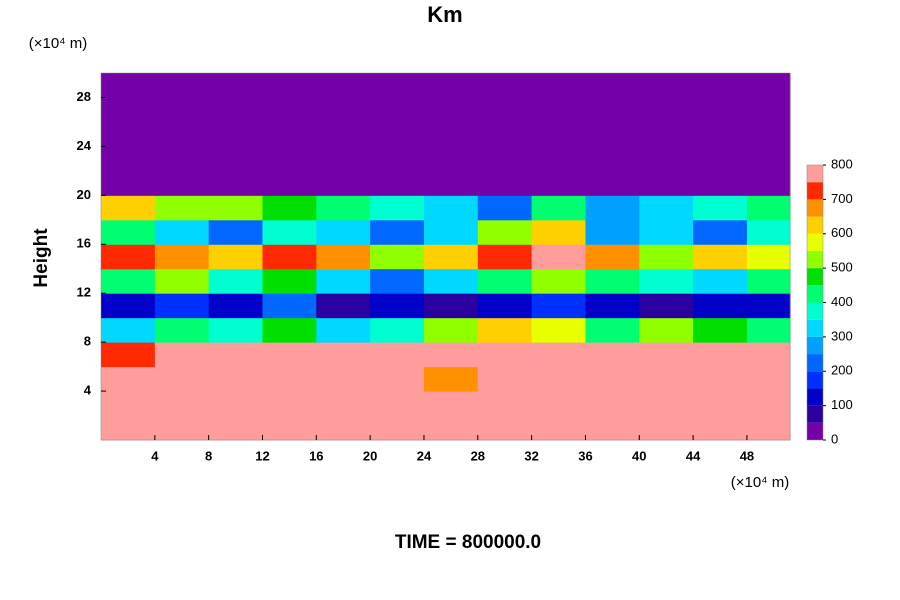 The height and width of the screenshot is (600, 900). What do you see at coordinates (842, 232) in the screenshot?
I see `colorbar-tick-label: 600` at bounding box center [842, 232].